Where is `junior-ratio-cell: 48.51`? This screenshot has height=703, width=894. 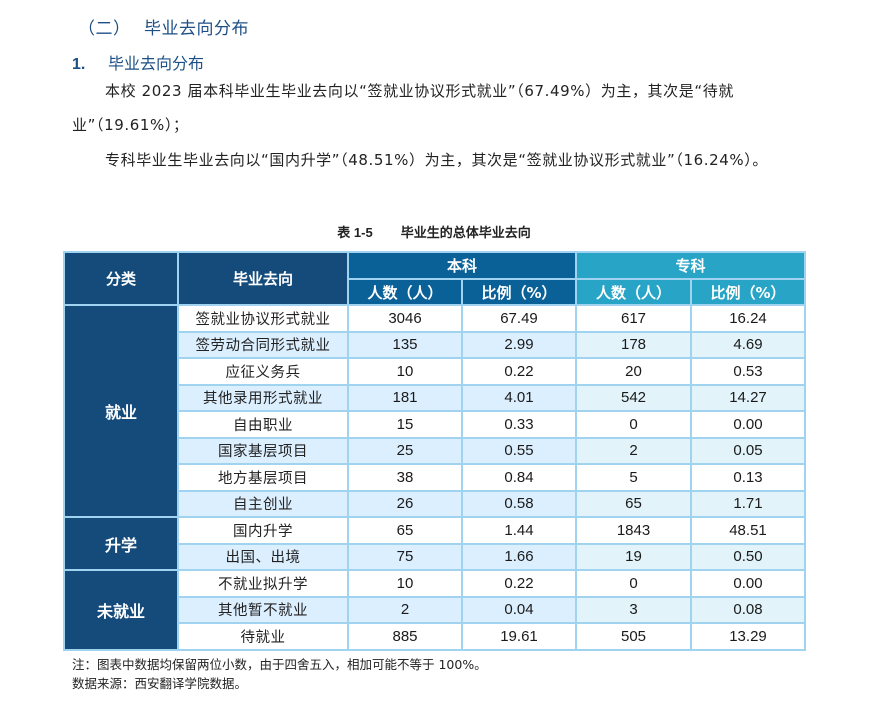
junior-ratio-cell: 48.51 is located at coordinates (748, 530).